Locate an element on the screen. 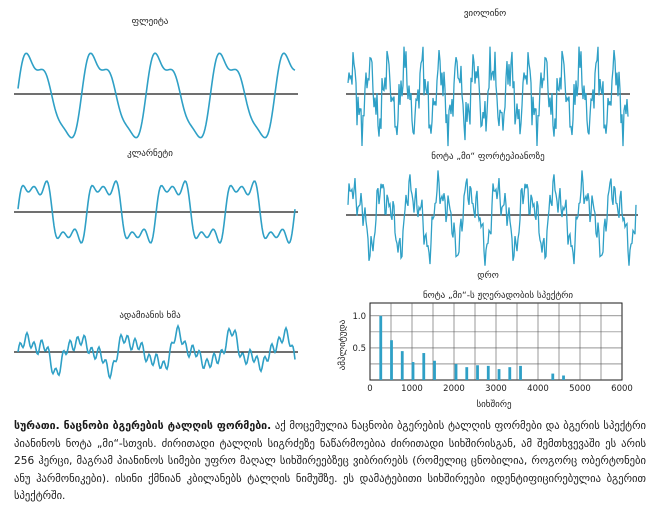 Image resolution: width=658 pixels, height=518 pixels. x-tick-label: 6000 is located at coordinates (622, 389).